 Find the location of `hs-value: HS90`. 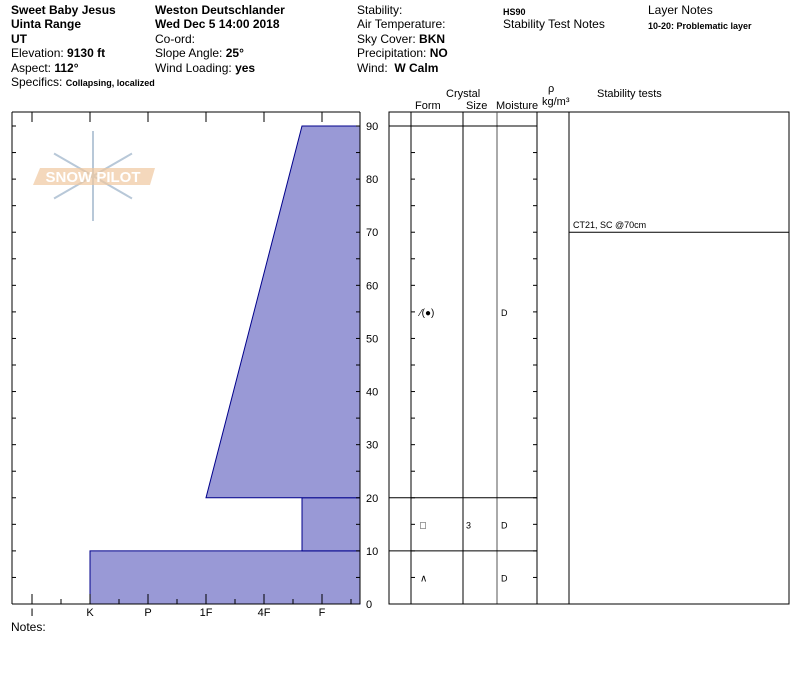

hs-value: HS90 is located at coordinates (514, 12).